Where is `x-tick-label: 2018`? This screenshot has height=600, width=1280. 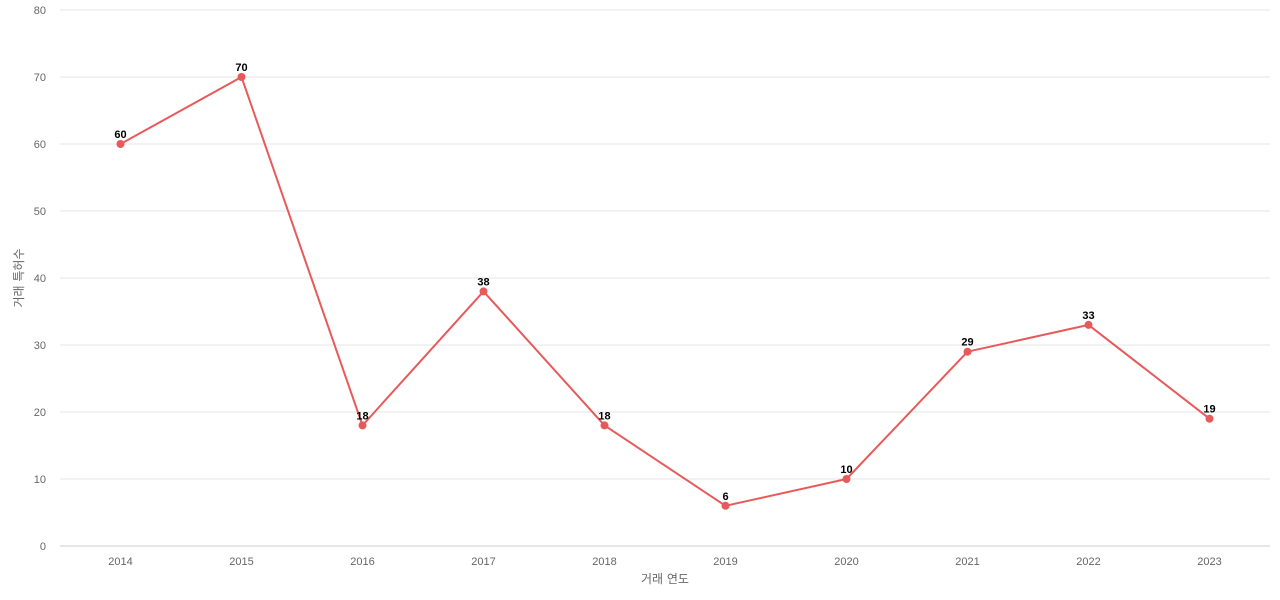 x-tick-label: 2018 is located at coordinates (604, 562).